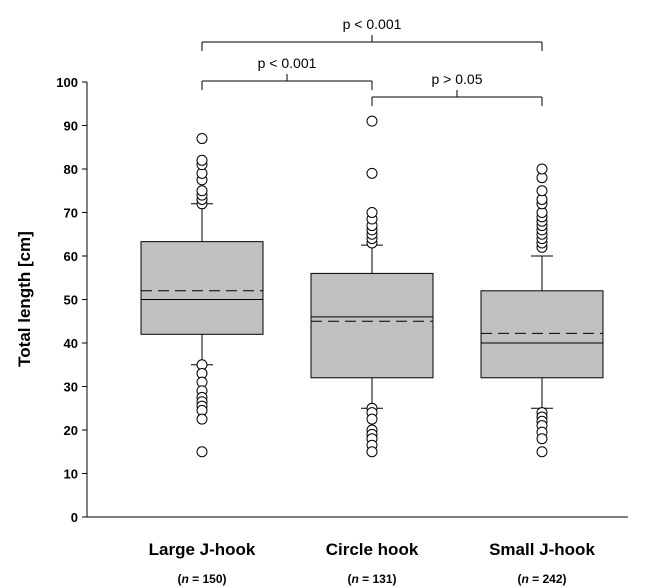 The width and height of the screenshot is (654, 587). Describe the element at coordinates (71, 430) in the screenshot. I see `y-tick-label: 20` at that location.